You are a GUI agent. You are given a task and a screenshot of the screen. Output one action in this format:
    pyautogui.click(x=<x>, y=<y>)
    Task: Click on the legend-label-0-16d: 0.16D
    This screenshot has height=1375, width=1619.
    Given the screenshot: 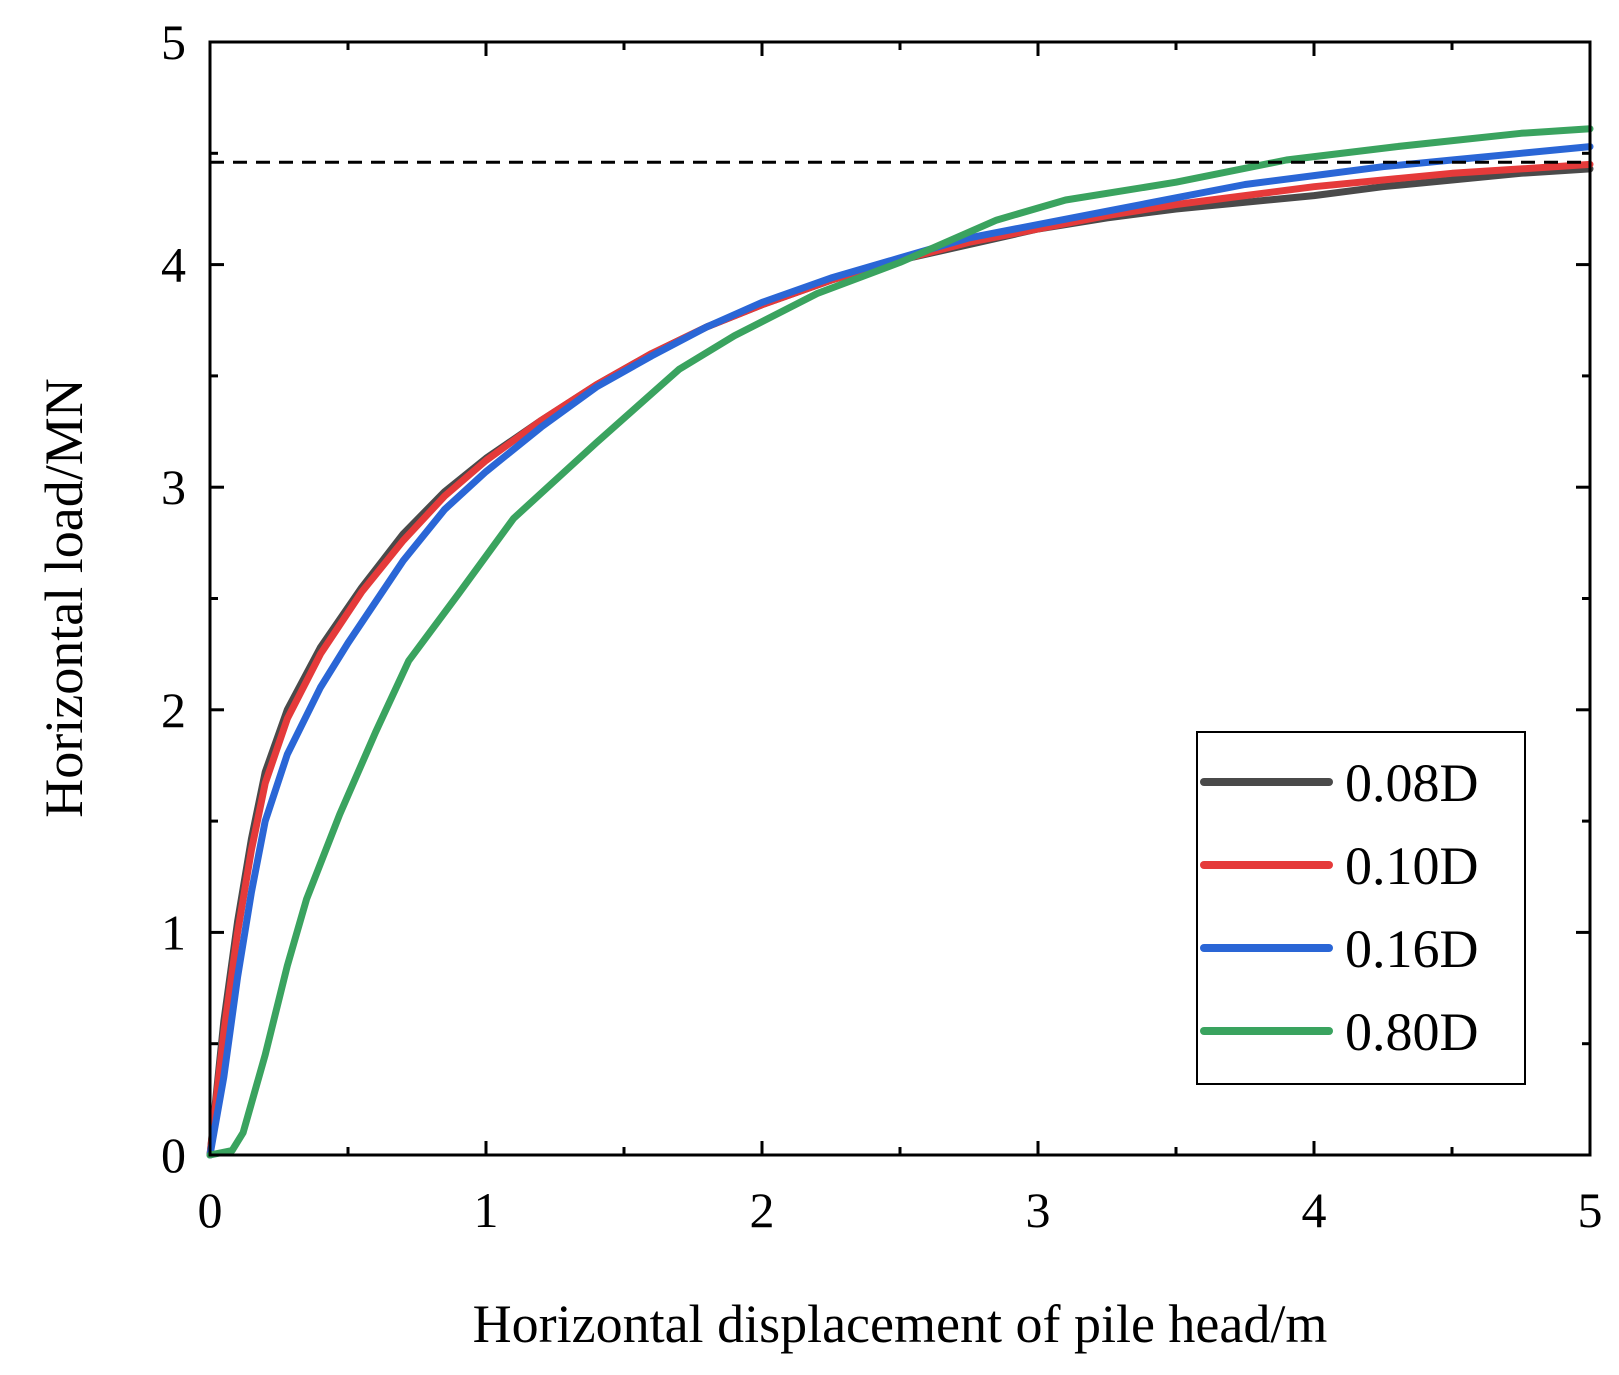 What is the action you would take?
    pyautogui.click(x=1412, y=949)
    